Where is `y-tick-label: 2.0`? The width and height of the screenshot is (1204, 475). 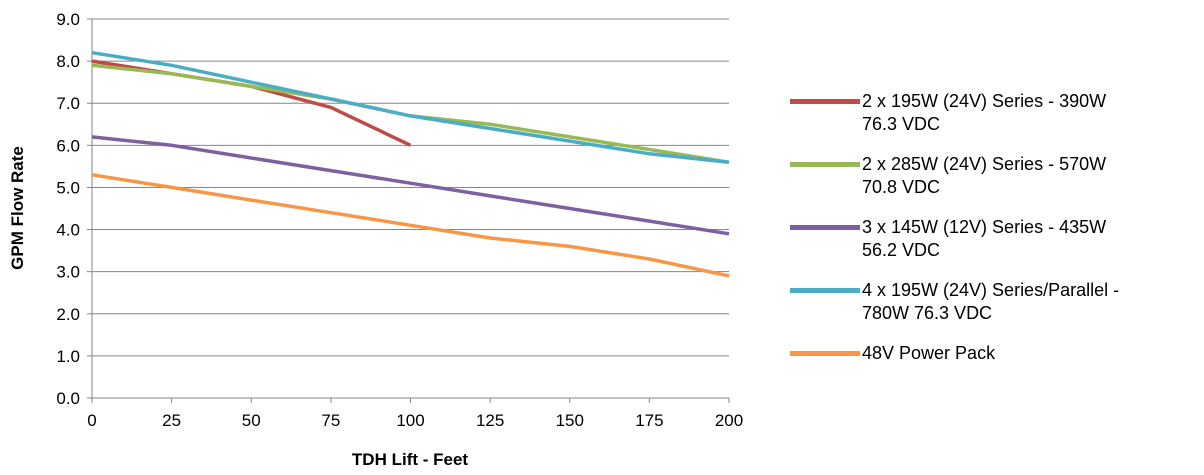
y-tick-label: 2.0 is located at coordinates (68, 314).